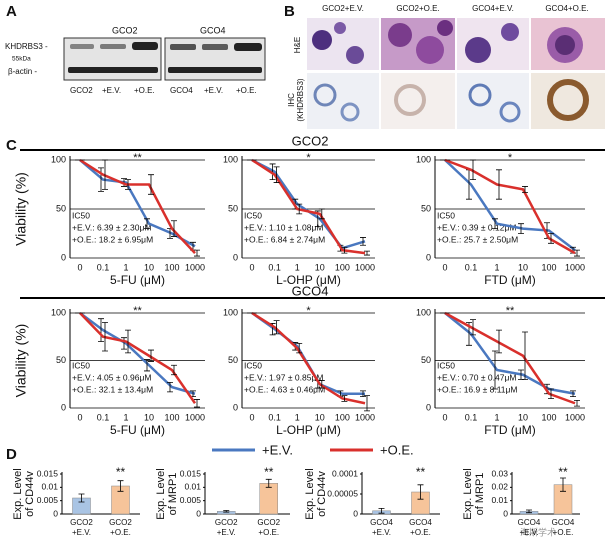 Image resolution: width=611 pixels, height=548 pixels. What do you see at coordinates (291, 100) in the screenshot?
I see `row-label: IHC` at bounding box center [291, 100].